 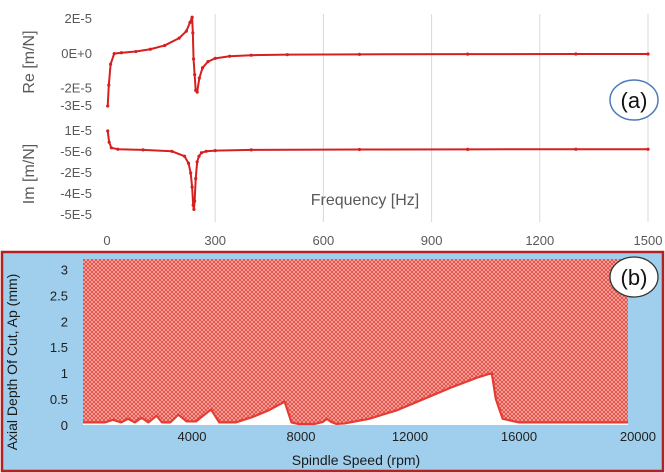 I want to click on speed-x-tick-label: 16000, so click(x=519, y=436).